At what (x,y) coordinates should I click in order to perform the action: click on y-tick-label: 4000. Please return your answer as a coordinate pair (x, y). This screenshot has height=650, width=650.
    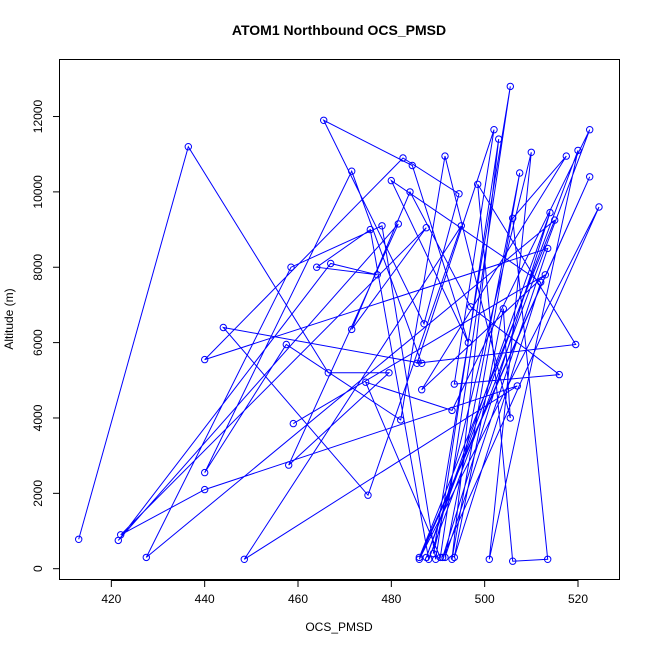
    Looking at the image, I should click on (38, 417).